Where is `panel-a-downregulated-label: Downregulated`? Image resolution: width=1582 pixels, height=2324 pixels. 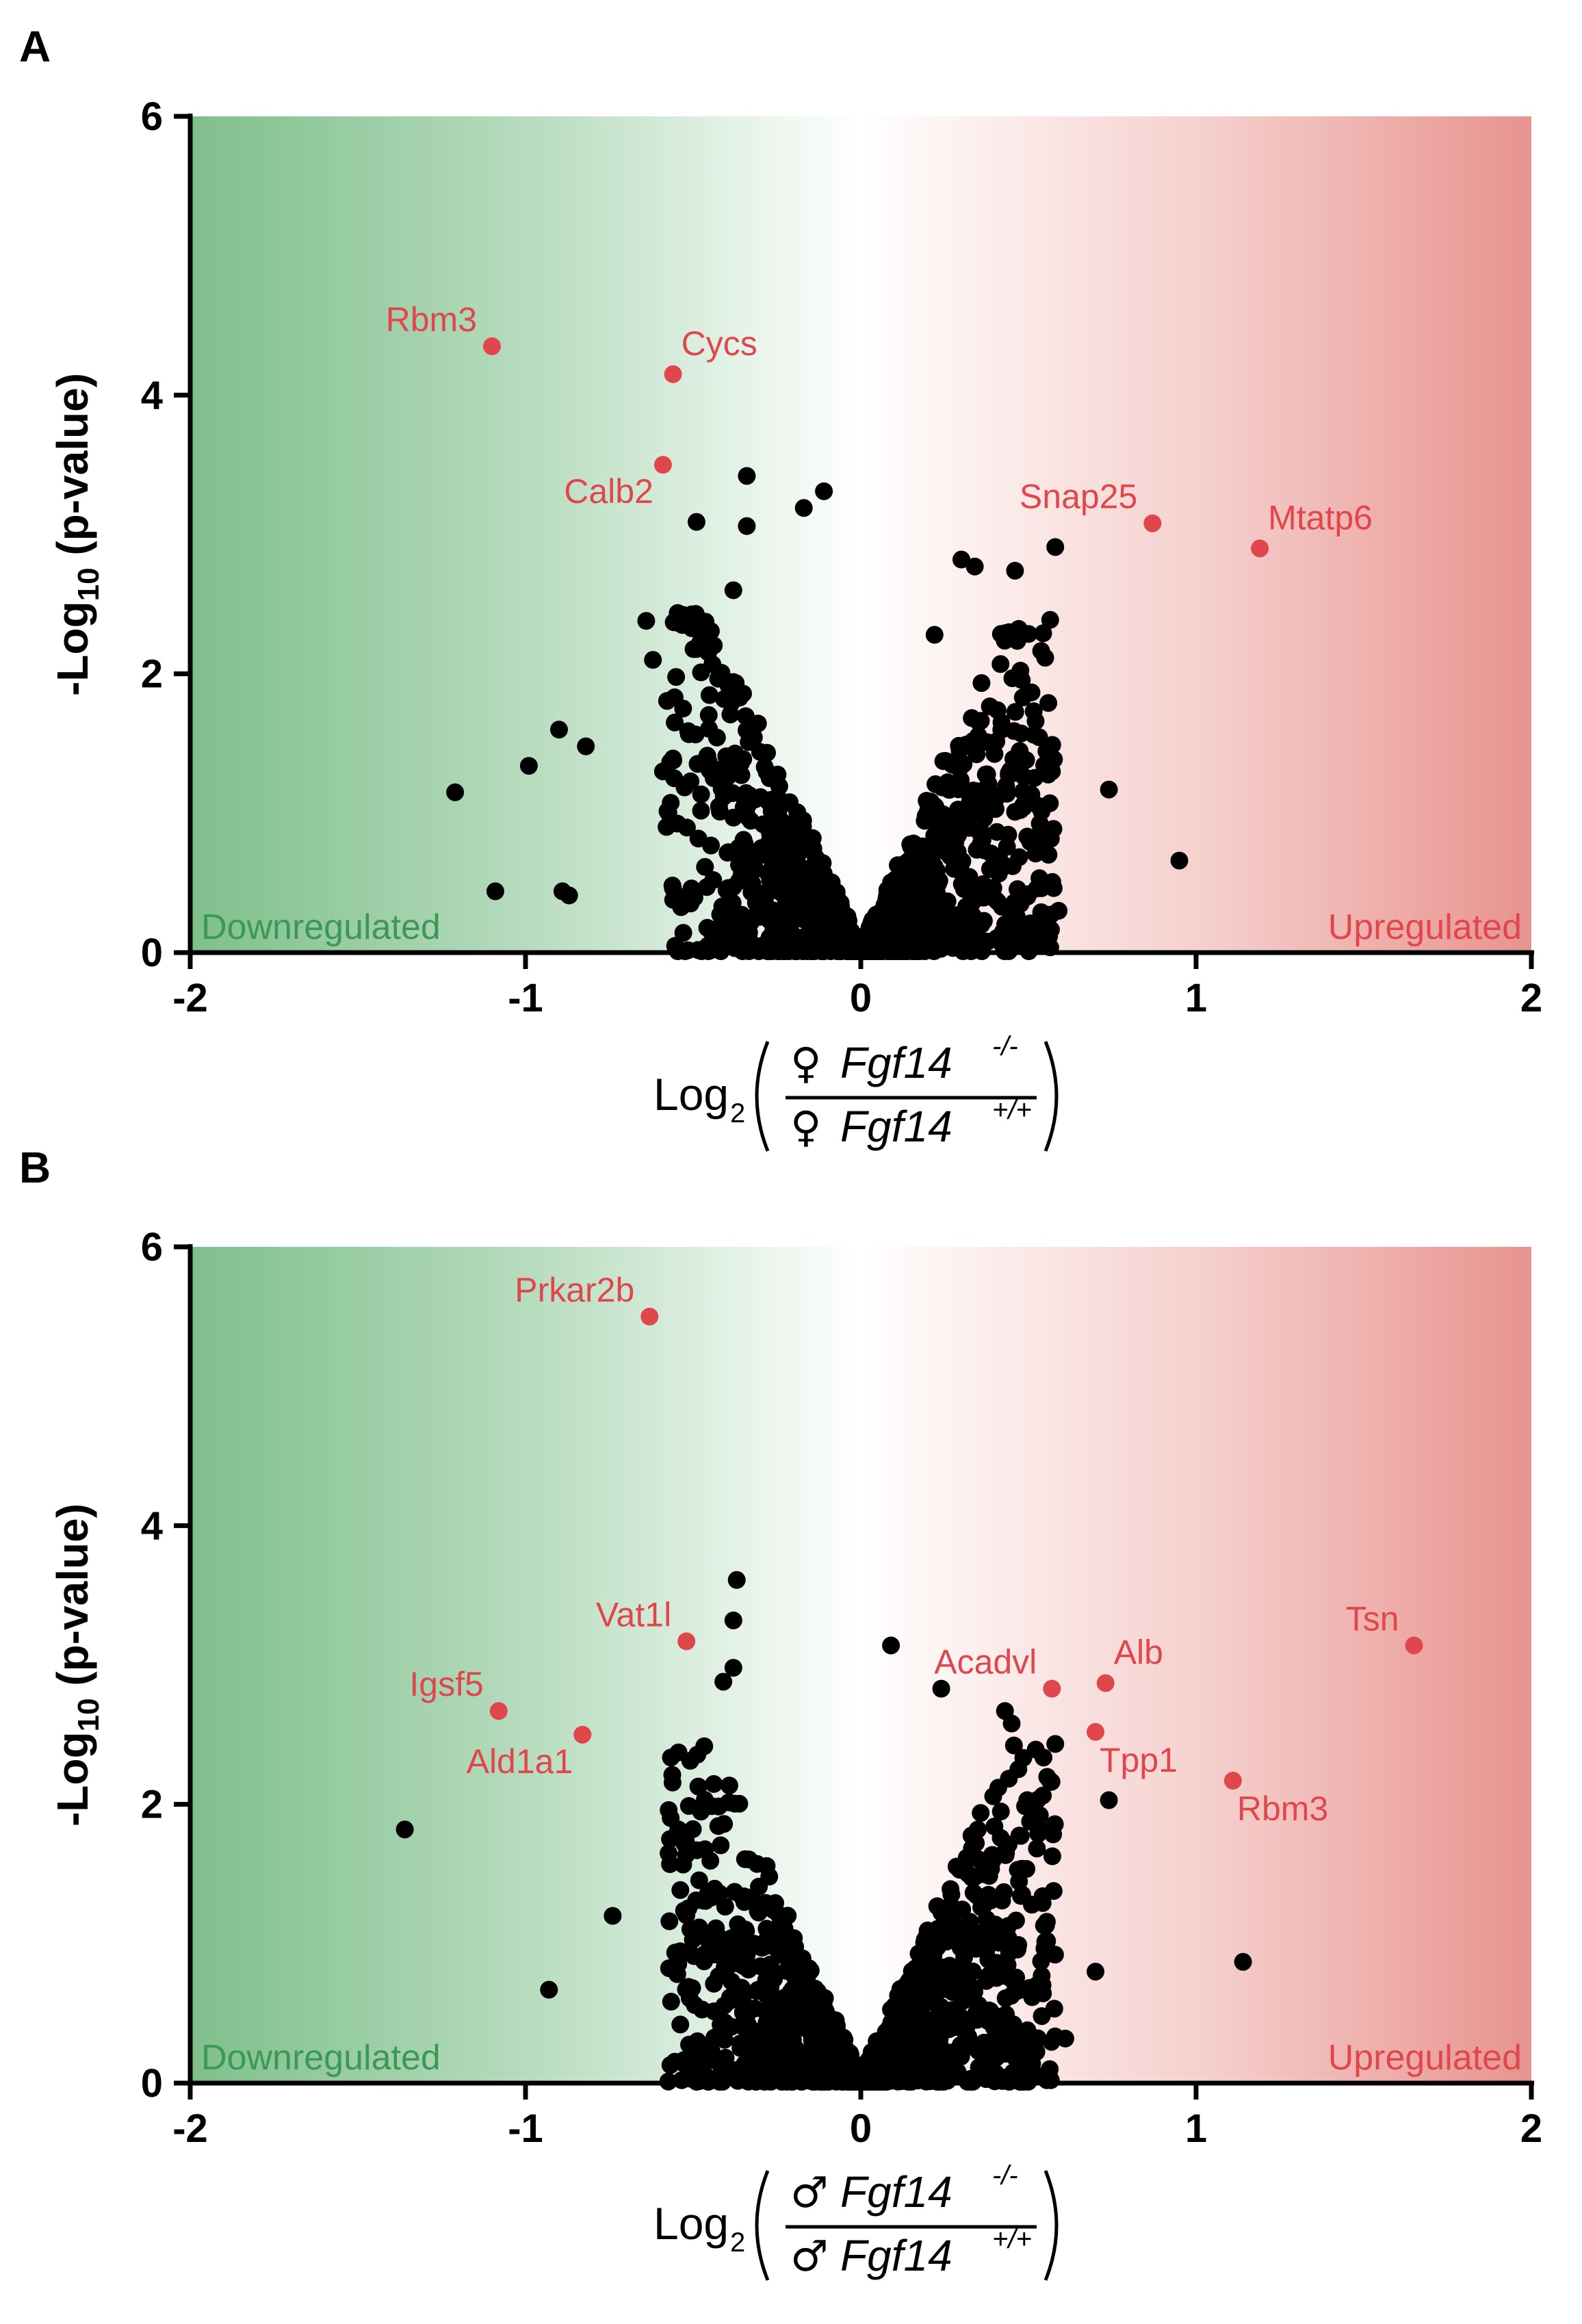 panel-a-downregulated-label: Downregulated is located at coordinates (321, 927).